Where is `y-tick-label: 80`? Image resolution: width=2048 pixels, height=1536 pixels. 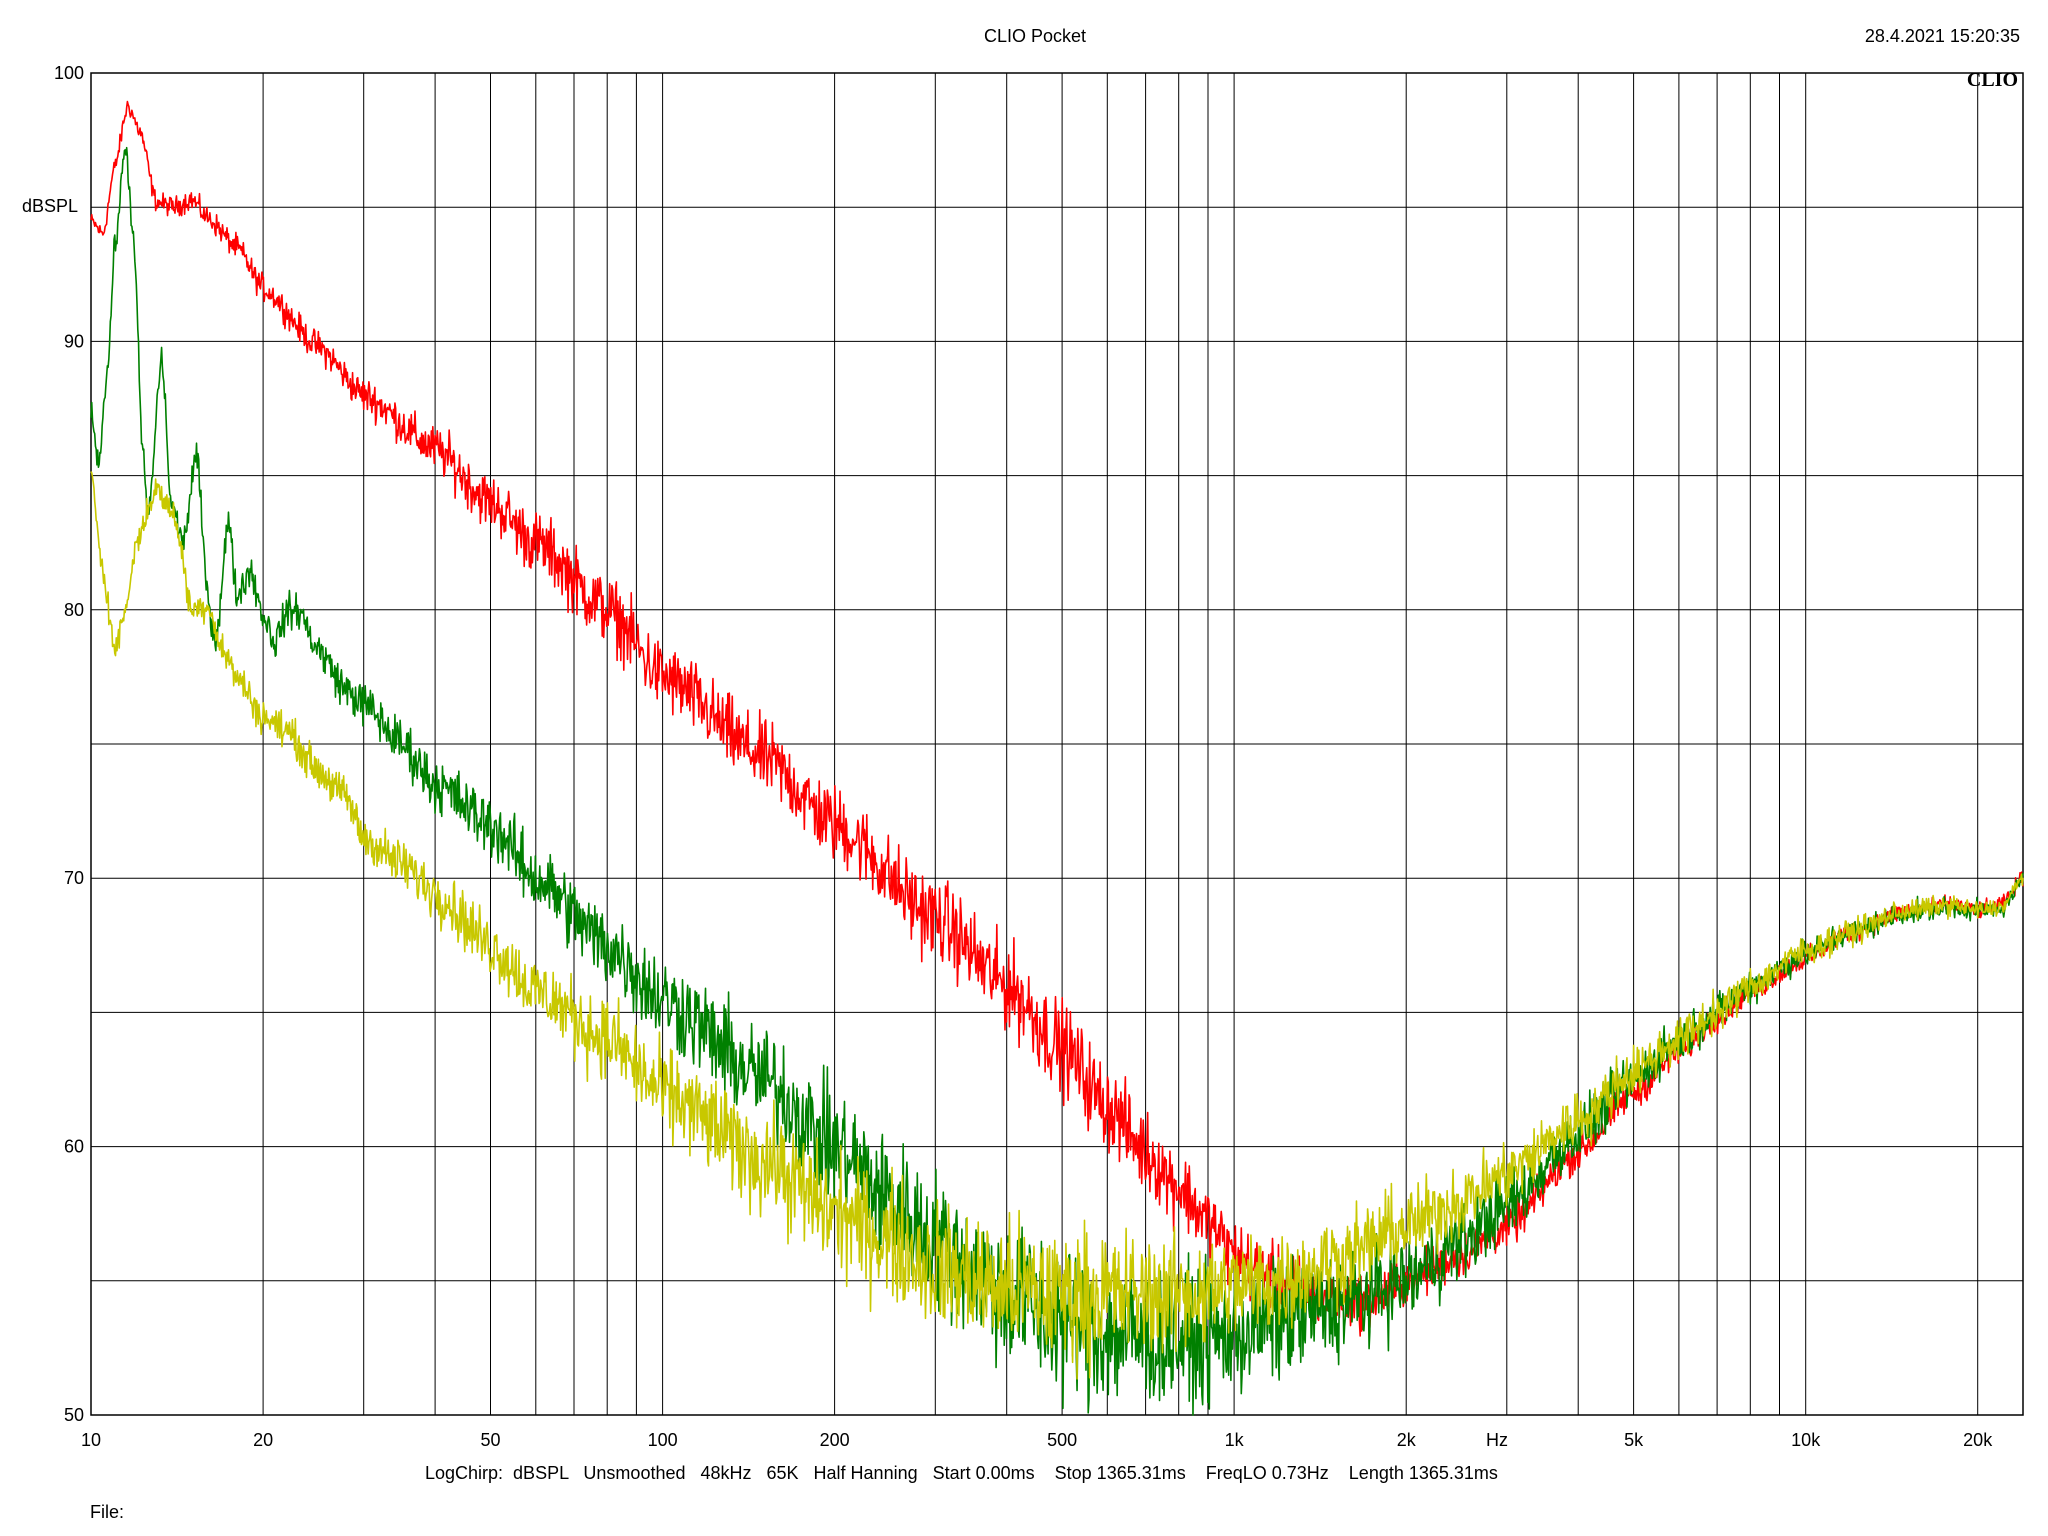 y-tick-label: 80 is located at coordinates (74, 610).